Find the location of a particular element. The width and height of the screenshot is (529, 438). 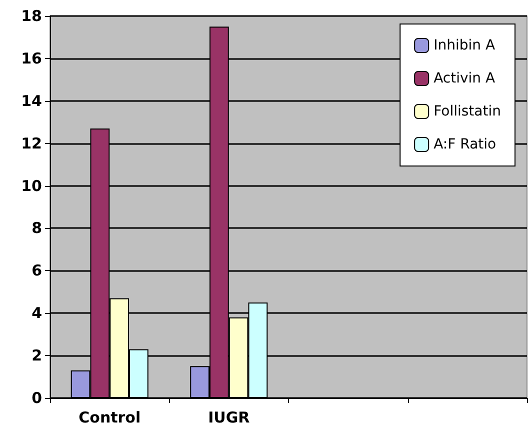

y-tick-label: 16 is located at coordinates (31, 58).